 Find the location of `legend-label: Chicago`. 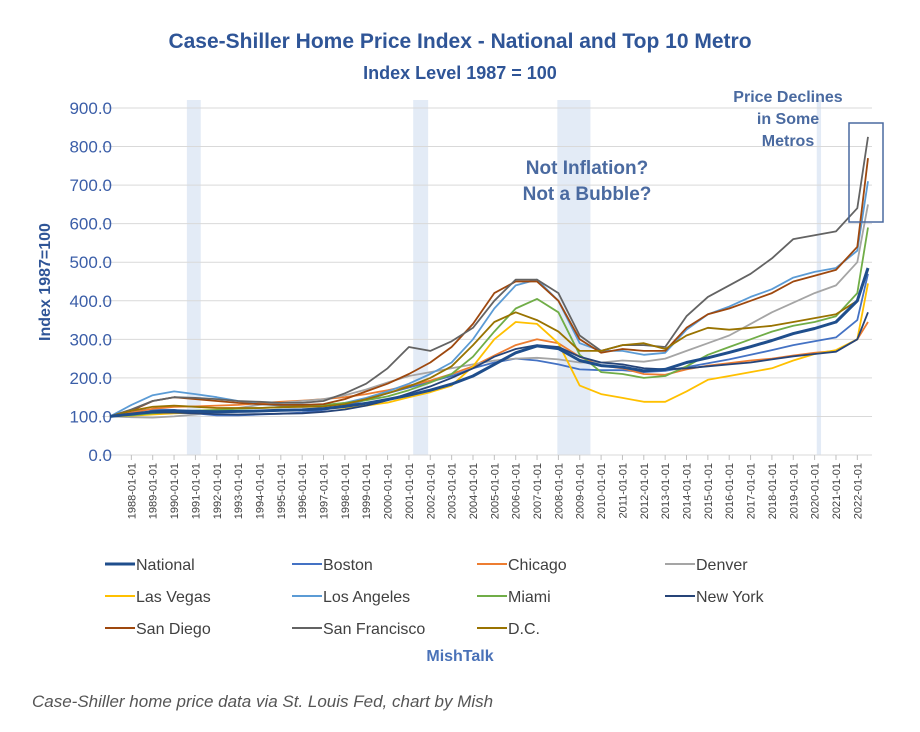

legend-label: Chicago is located at coordinates (537, 565).